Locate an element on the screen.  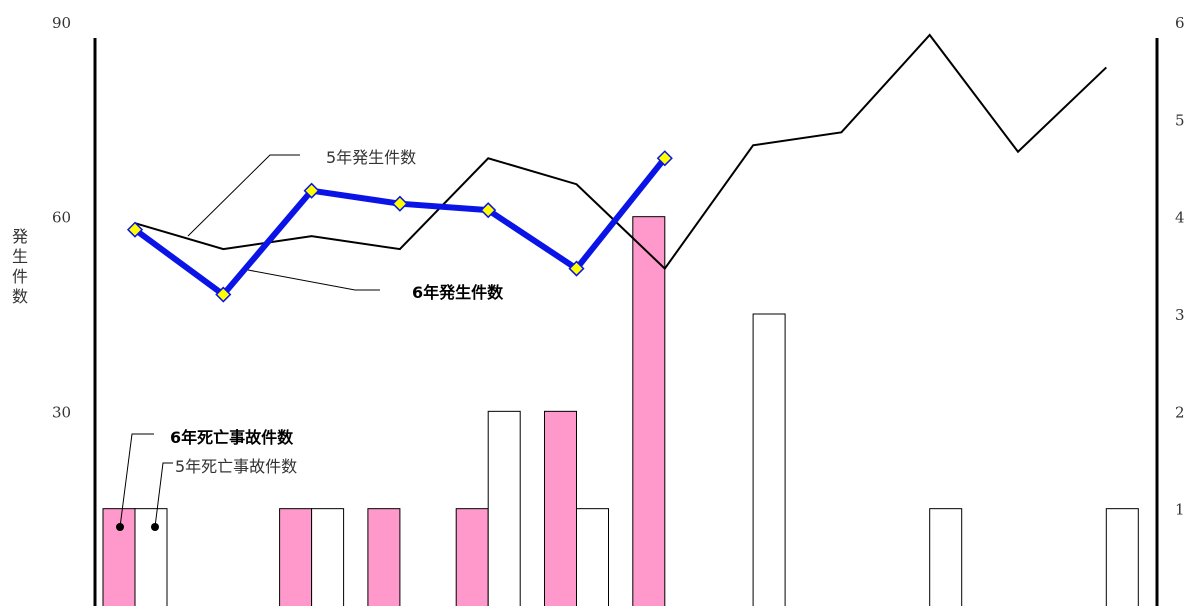
line-6nen-hassei is located at coordinates (400, 227).